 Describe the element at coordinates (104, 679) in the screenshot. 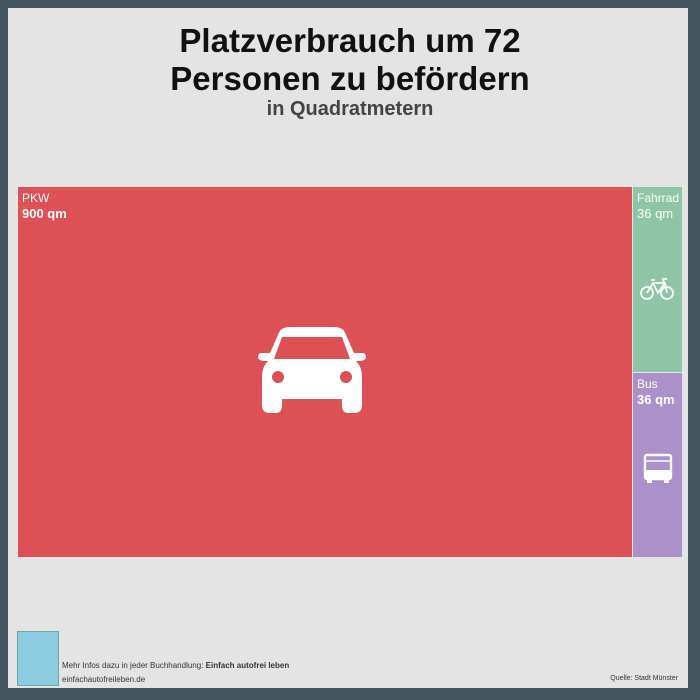

I see `footer-website-link: einfachautofreileben.de` at that location.